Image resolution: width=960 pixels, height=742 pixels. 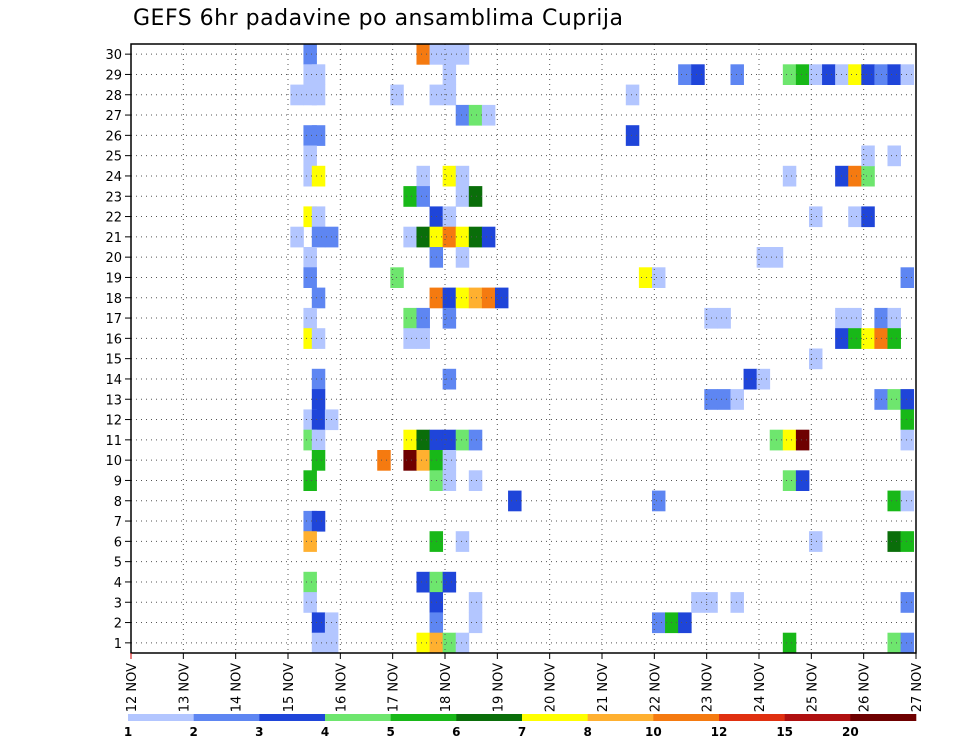 What do you see at coordinates (812, 687) in the screenshot?
I see `x-tick-label: 25 NOV` at bounding box center [812, 687].